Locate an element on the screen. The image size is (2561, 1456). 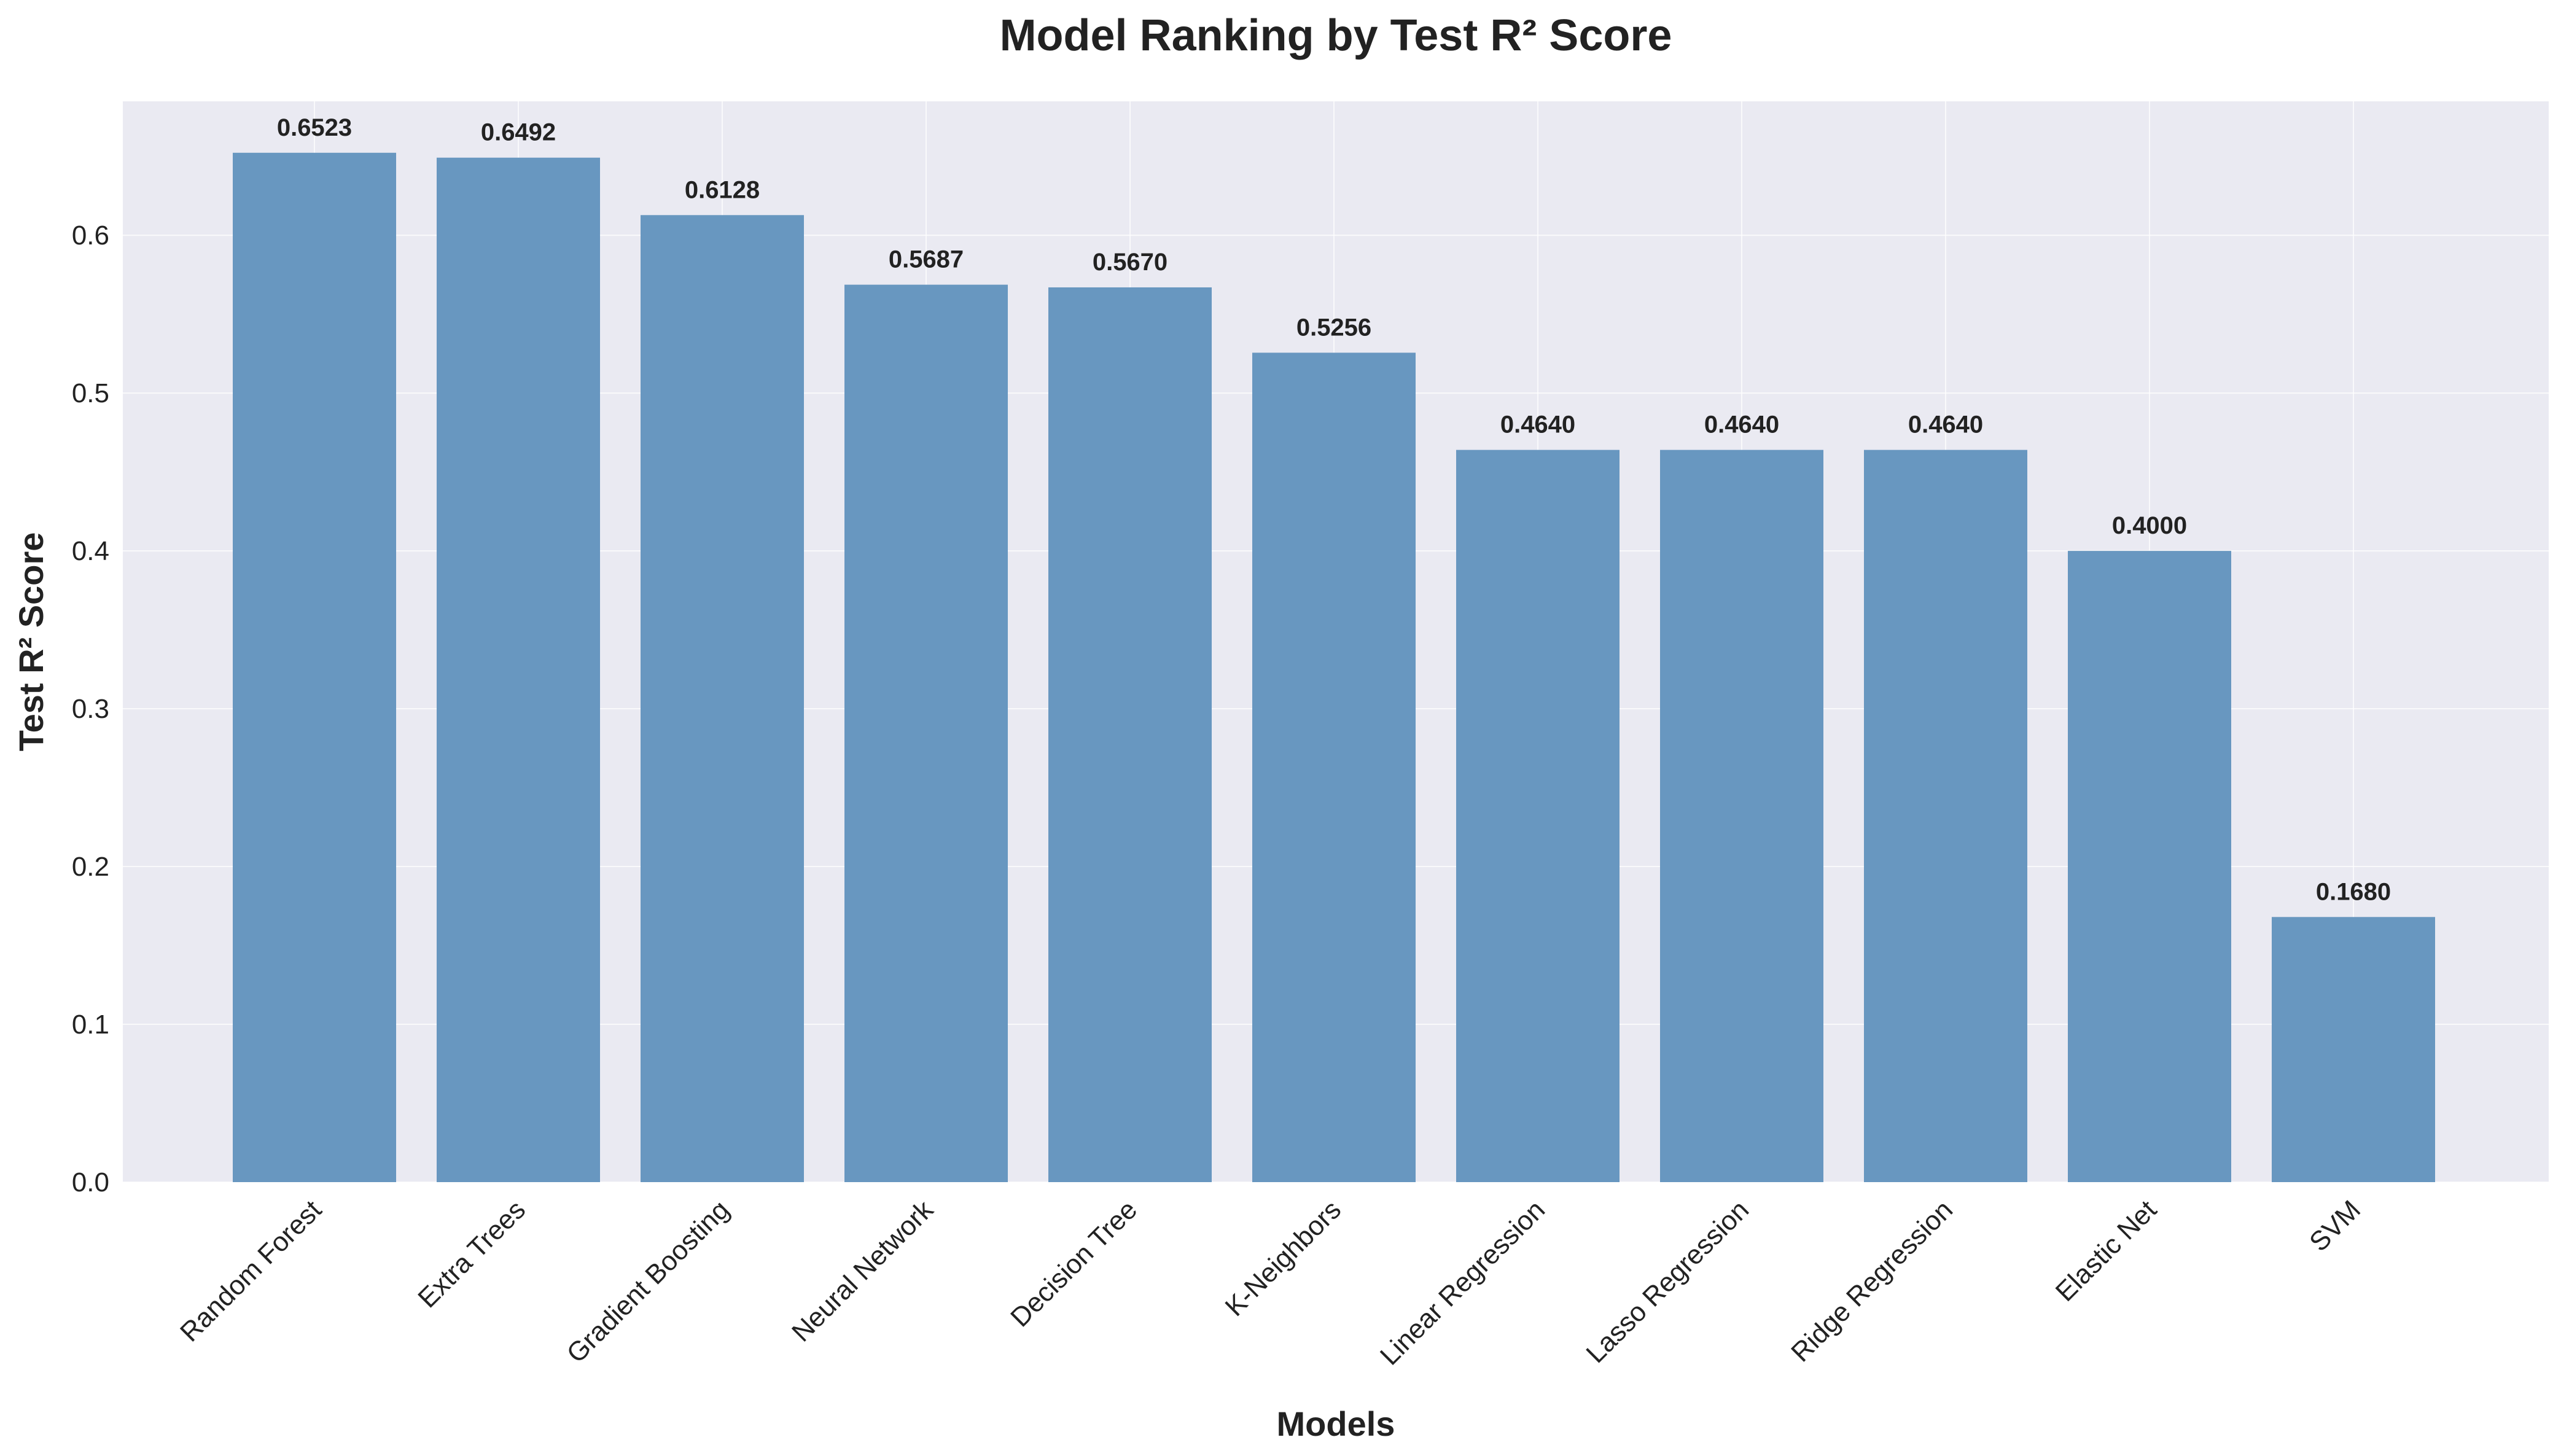
y-tick-label: 0.5 is located at coordinates (90, 393).